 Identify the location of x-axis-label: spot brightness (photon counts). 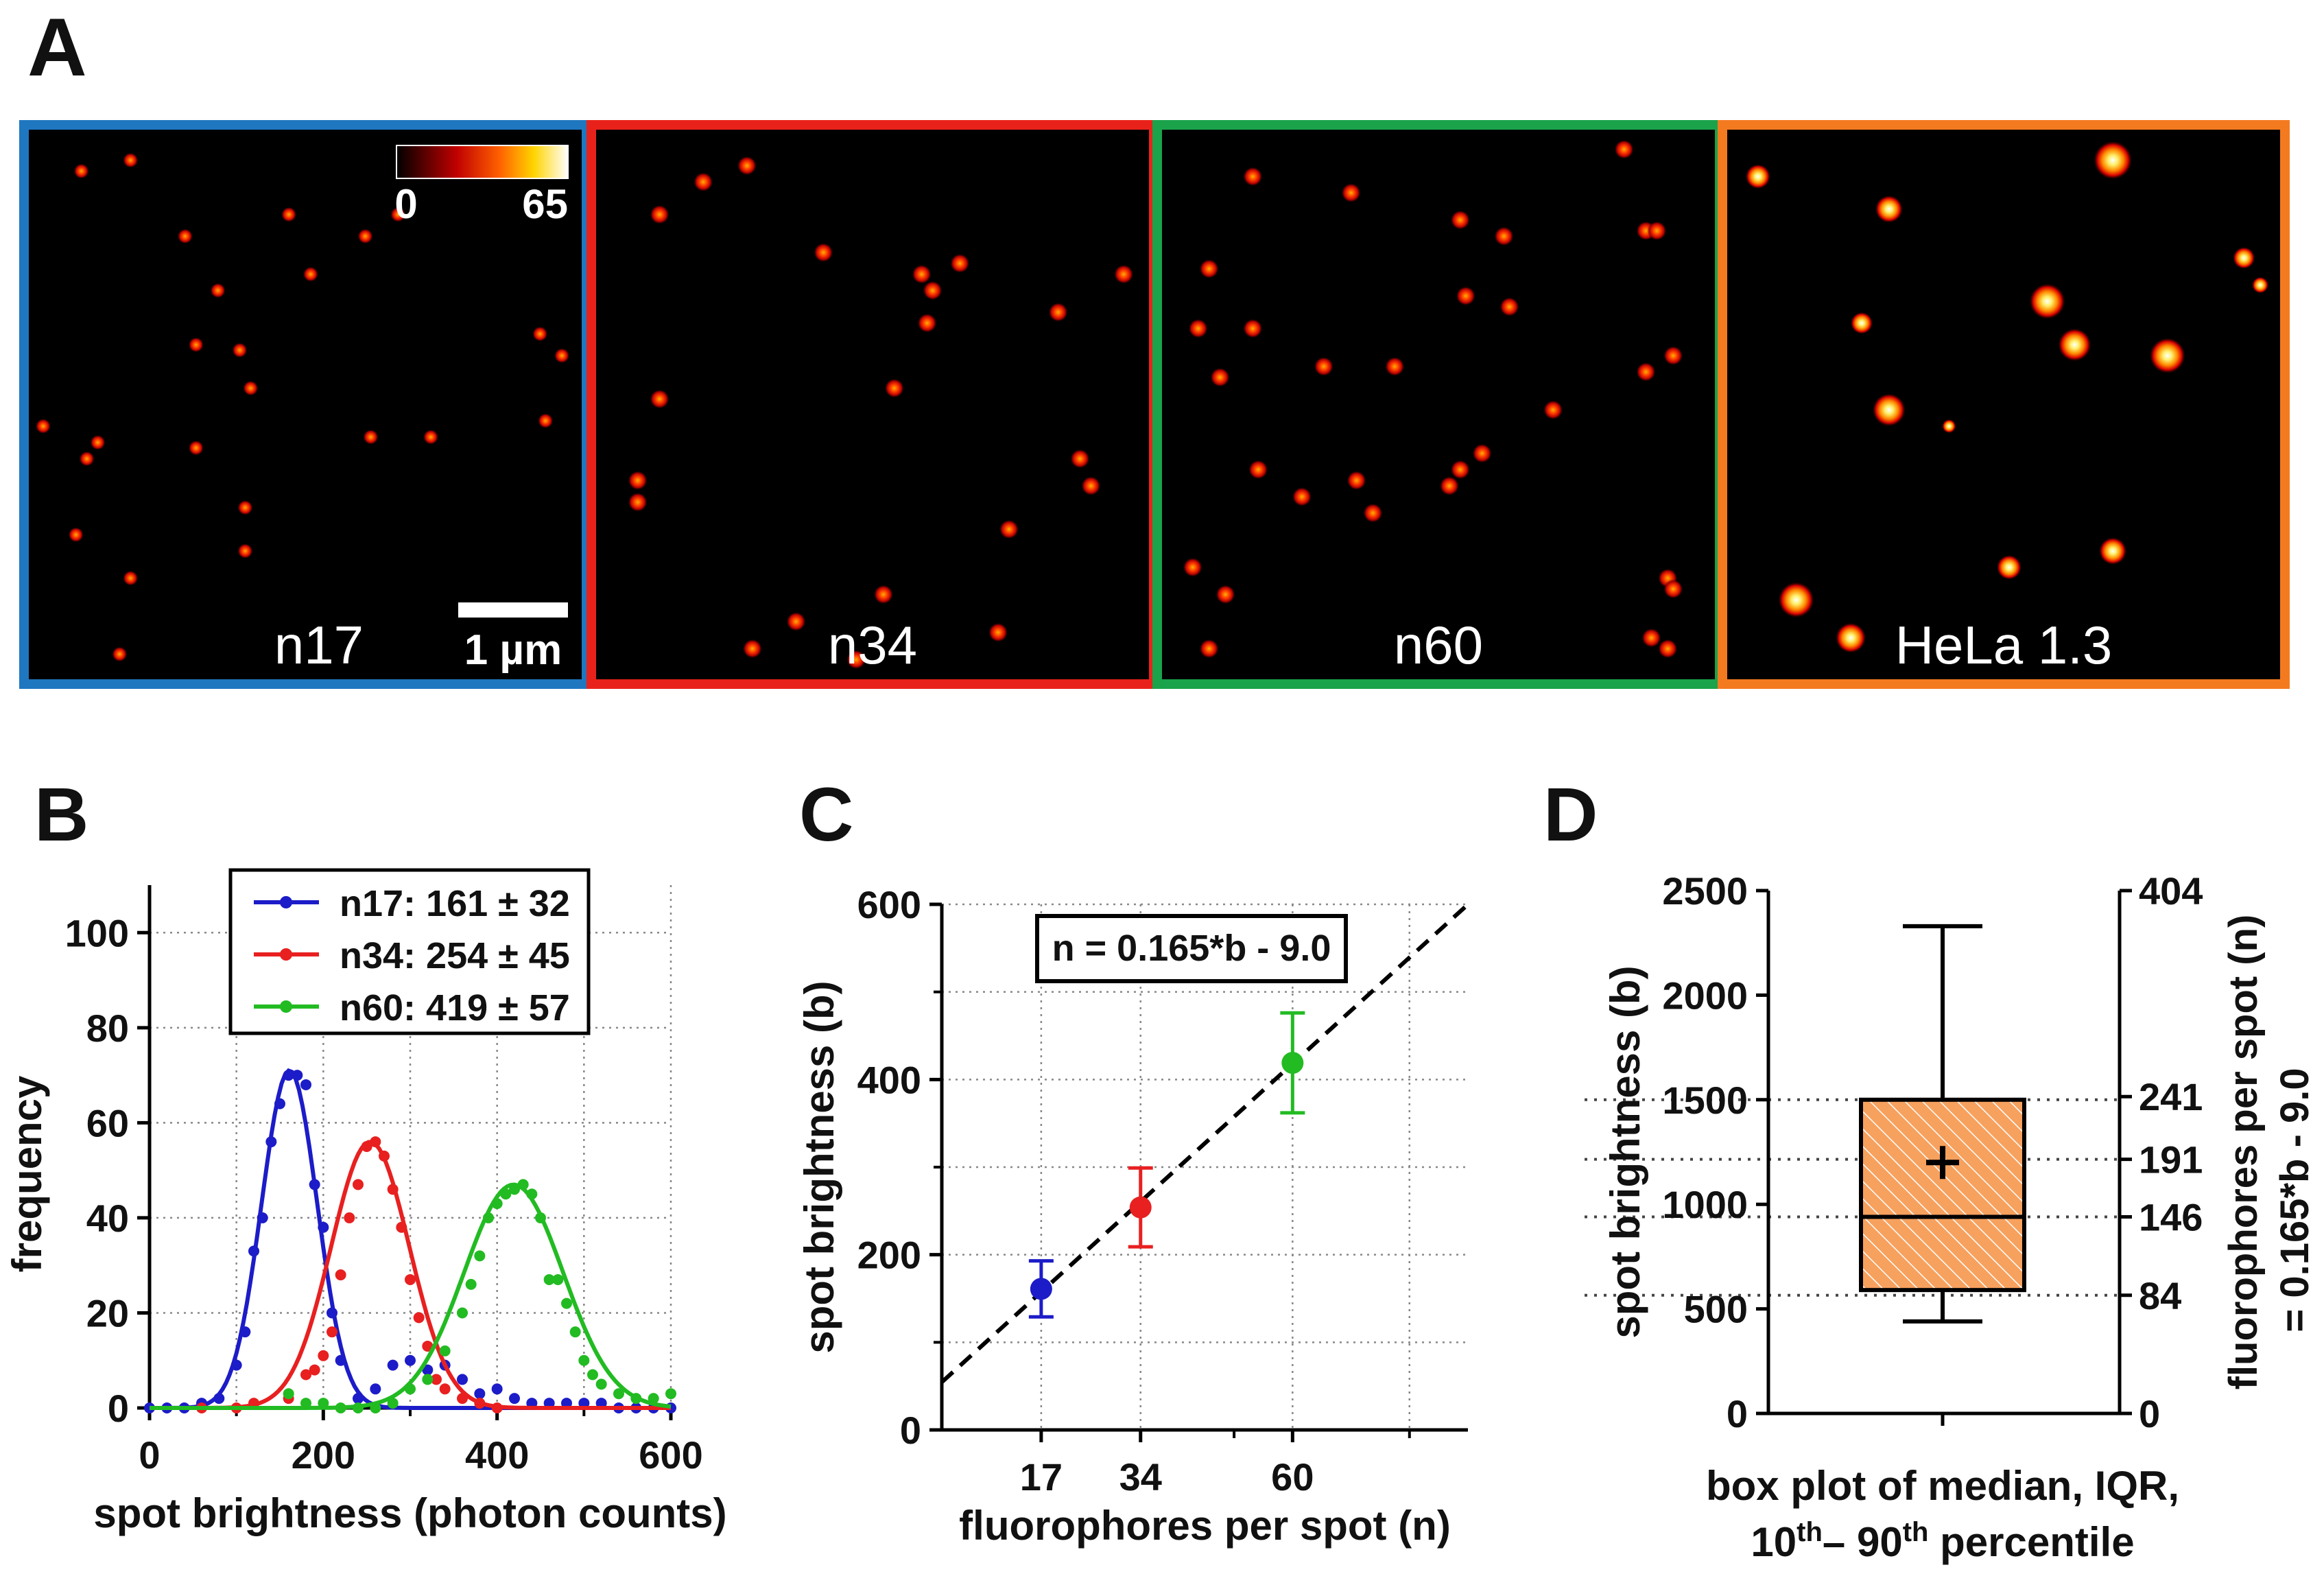
(409, 1513).